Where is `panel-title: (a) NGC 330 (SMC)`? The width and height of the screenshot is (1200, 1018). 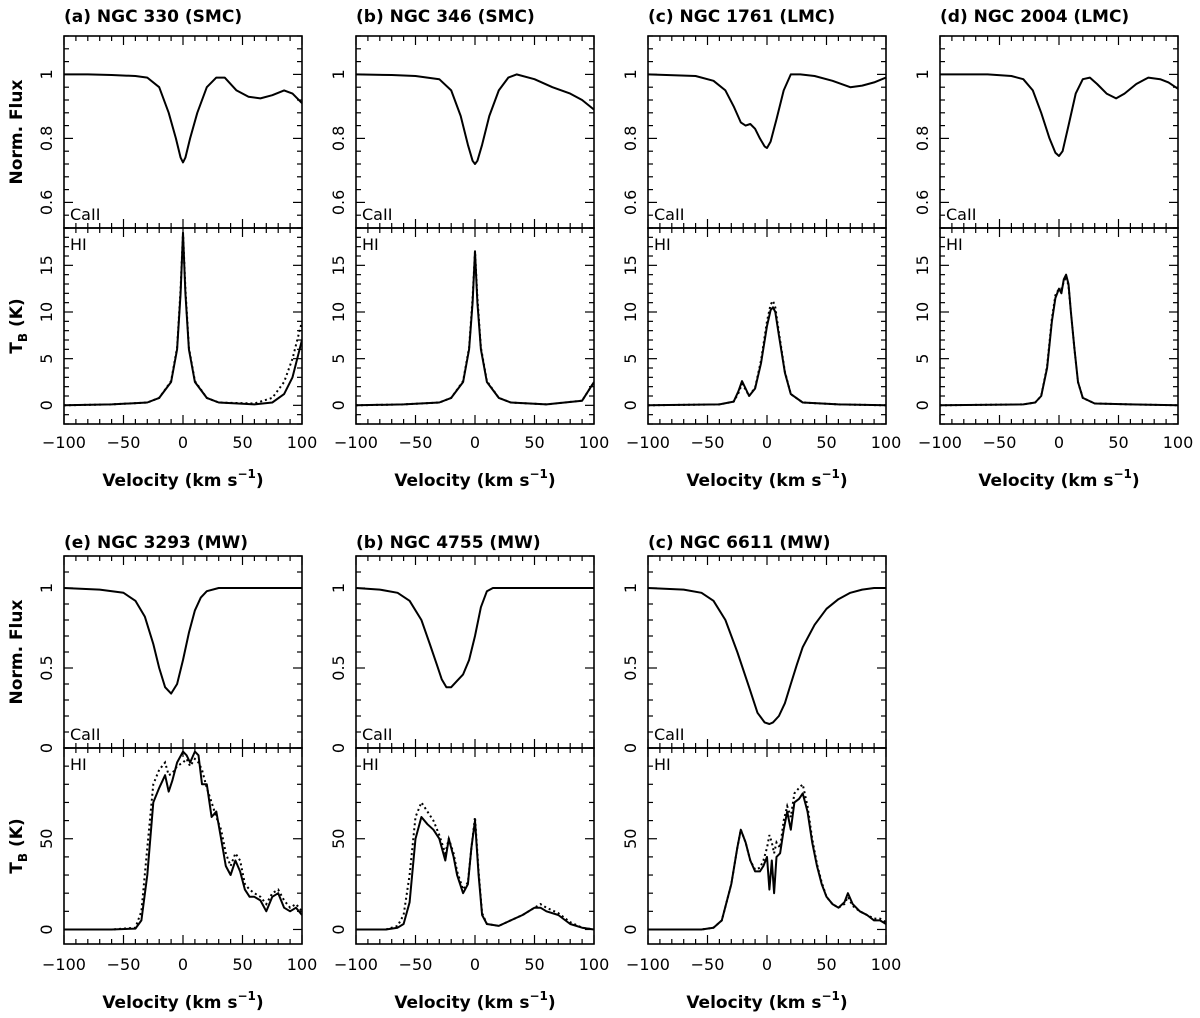
panel-title: (a) NGC 330 (SMC) is located at coordinates (153, 17).